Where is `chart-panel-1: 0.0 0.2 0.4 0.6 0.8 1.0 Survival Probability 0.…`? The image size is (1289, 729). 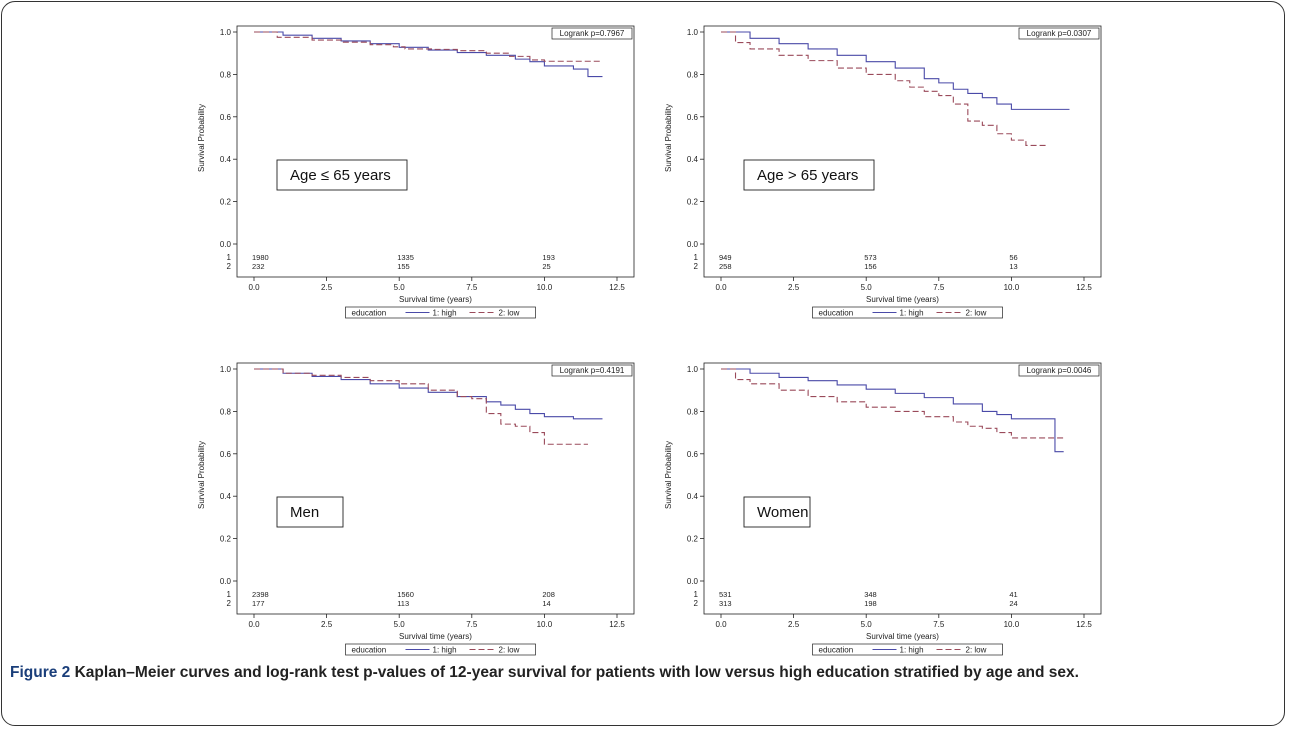 chart-panel-1: 0.0 0.2 0.4 0.6 0.8 1.0 Survival Probability 0.… is located at coordinates (416, 172).